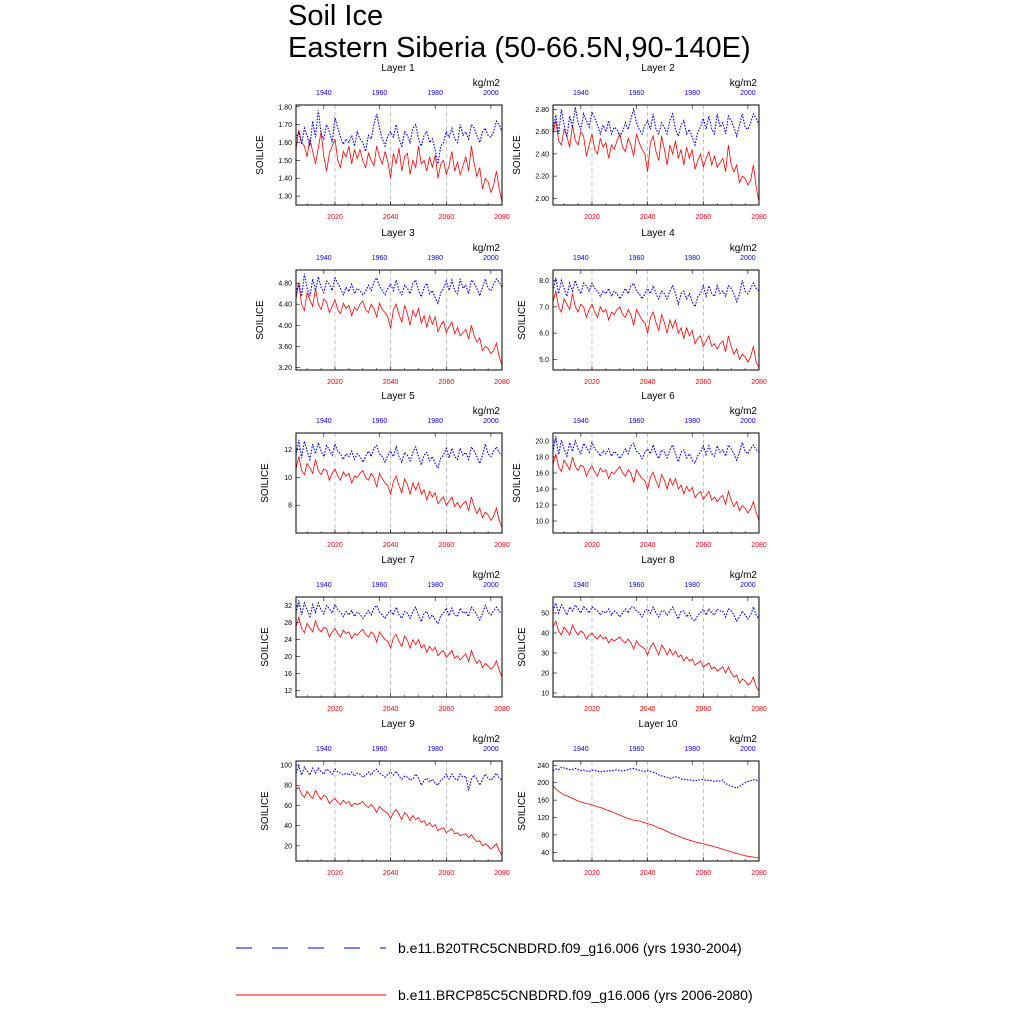 This screenshot has width=1024, height=1024. Describe the element at coordinates (324, 258) in the screenshot. I see `layer-3-top-tick-label: 1940` at that location.